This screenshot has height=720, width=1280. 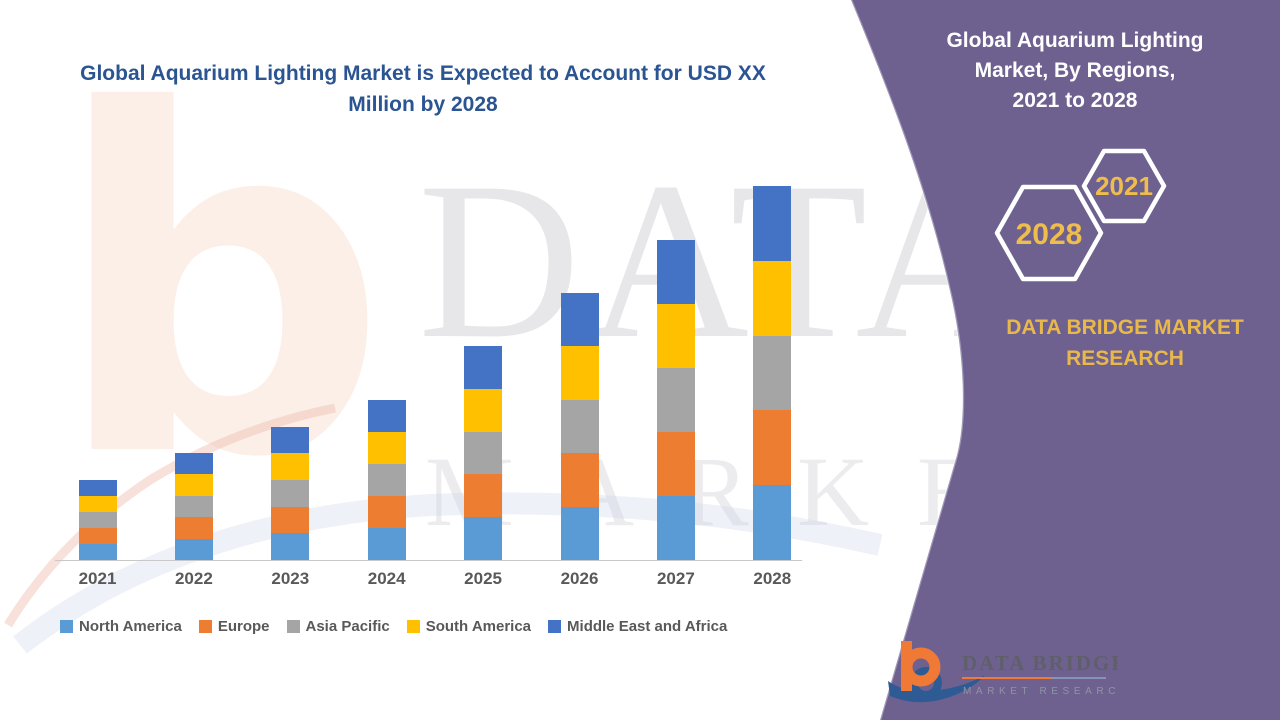 What do you see at coordinates (675, 335) in the screenshot?
I see `bar-segment-2027-south-america` at bounding box center [675, 335].